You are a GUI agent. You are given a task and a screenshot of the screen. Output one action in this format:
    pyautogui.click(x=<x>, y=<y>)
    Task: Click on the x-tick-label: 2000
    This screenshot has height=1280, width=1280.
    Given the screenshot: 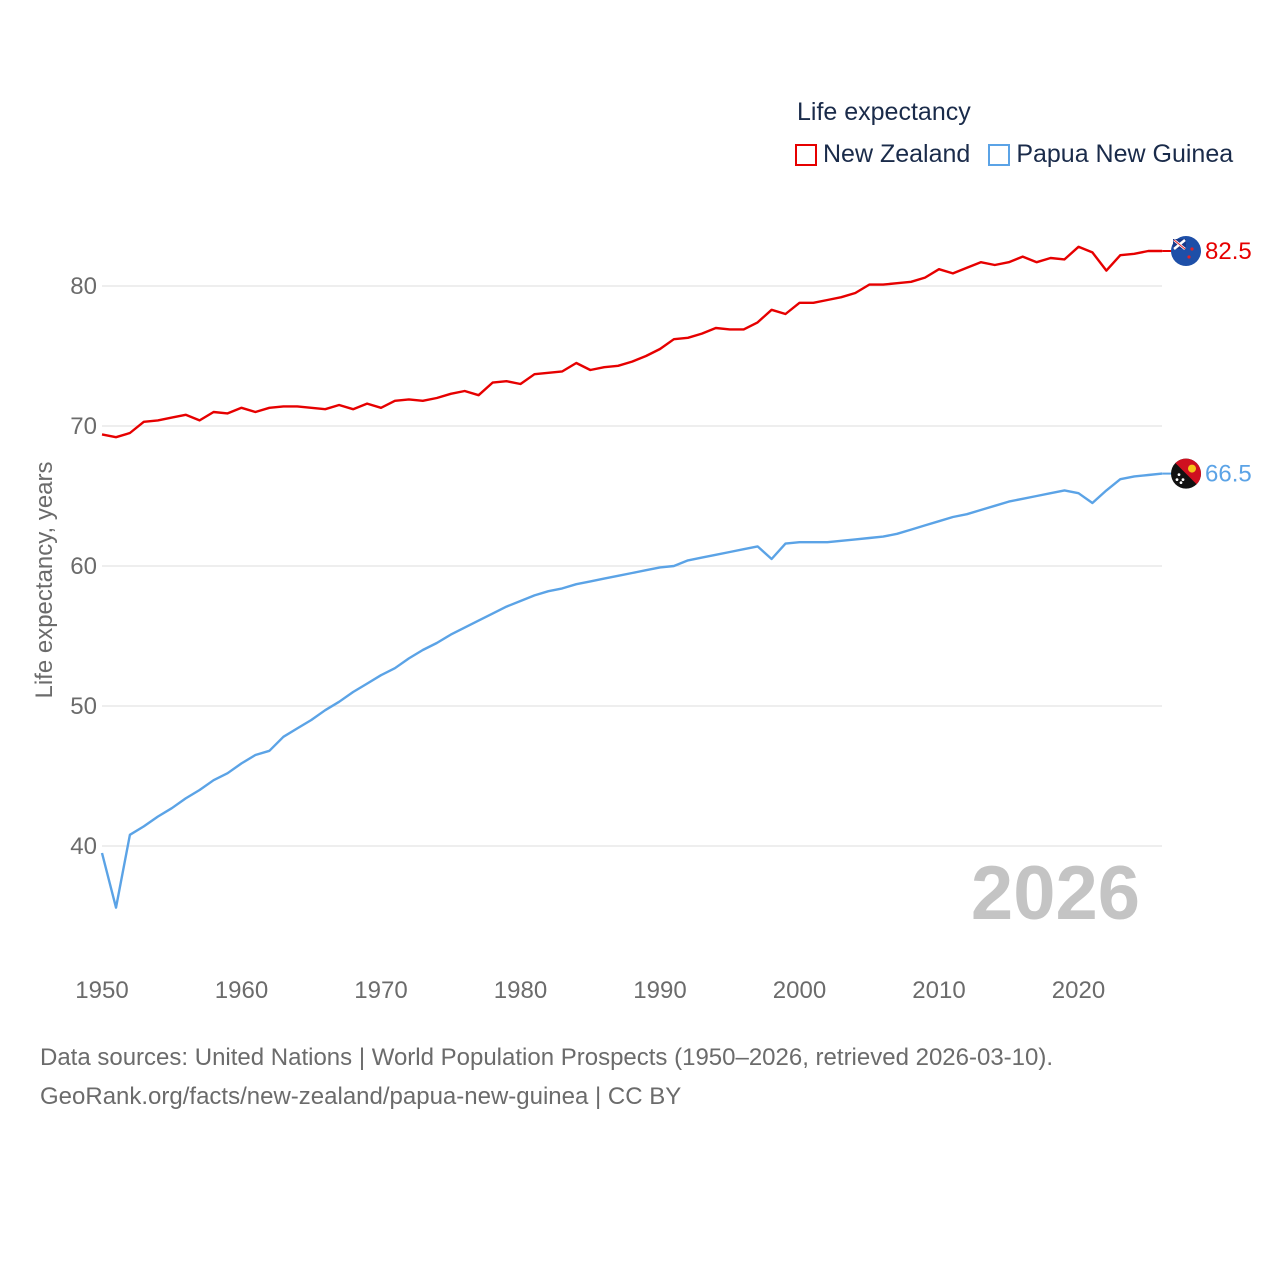 What is the action you would take?
    pyautogui.click(x=799, y=990)
    